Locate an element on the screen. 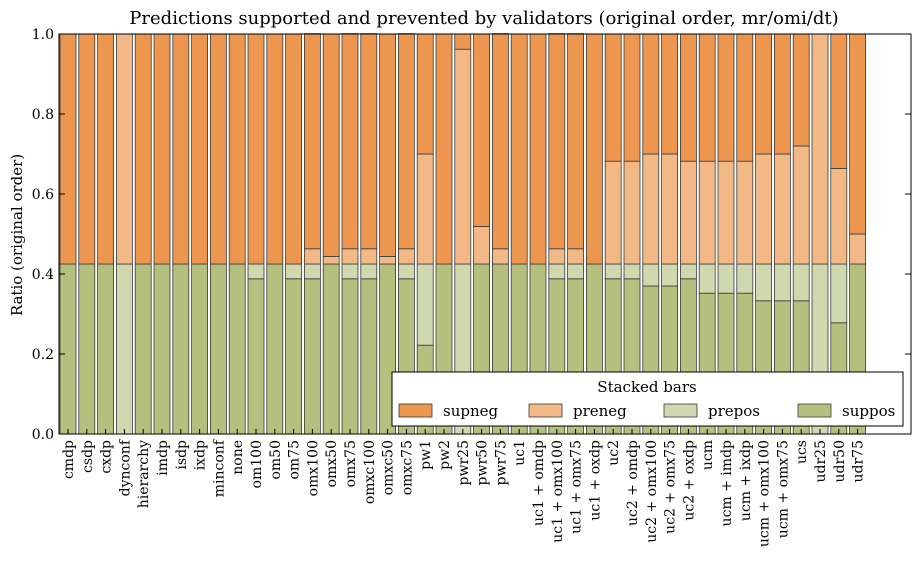 The width and height of the screenshot is (921, 562). x-tick-label-38: ucm + omx75 is located at coordinates (783, 489).